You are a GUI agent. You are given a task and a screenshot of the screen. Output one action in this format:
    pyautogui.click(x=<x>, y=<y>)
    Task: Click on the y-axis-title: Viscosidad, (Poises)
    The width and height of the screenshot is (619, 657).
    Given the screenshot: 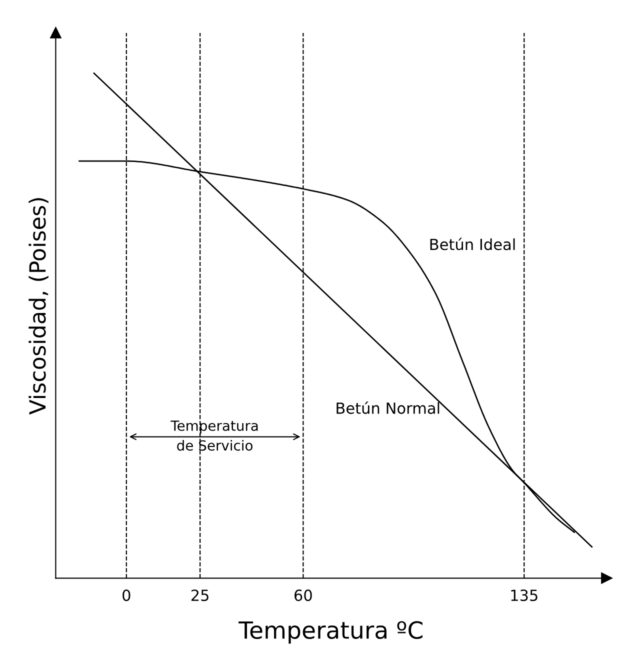 What is the action you would take?
    pyautogui.click(x=38, y=306)
    